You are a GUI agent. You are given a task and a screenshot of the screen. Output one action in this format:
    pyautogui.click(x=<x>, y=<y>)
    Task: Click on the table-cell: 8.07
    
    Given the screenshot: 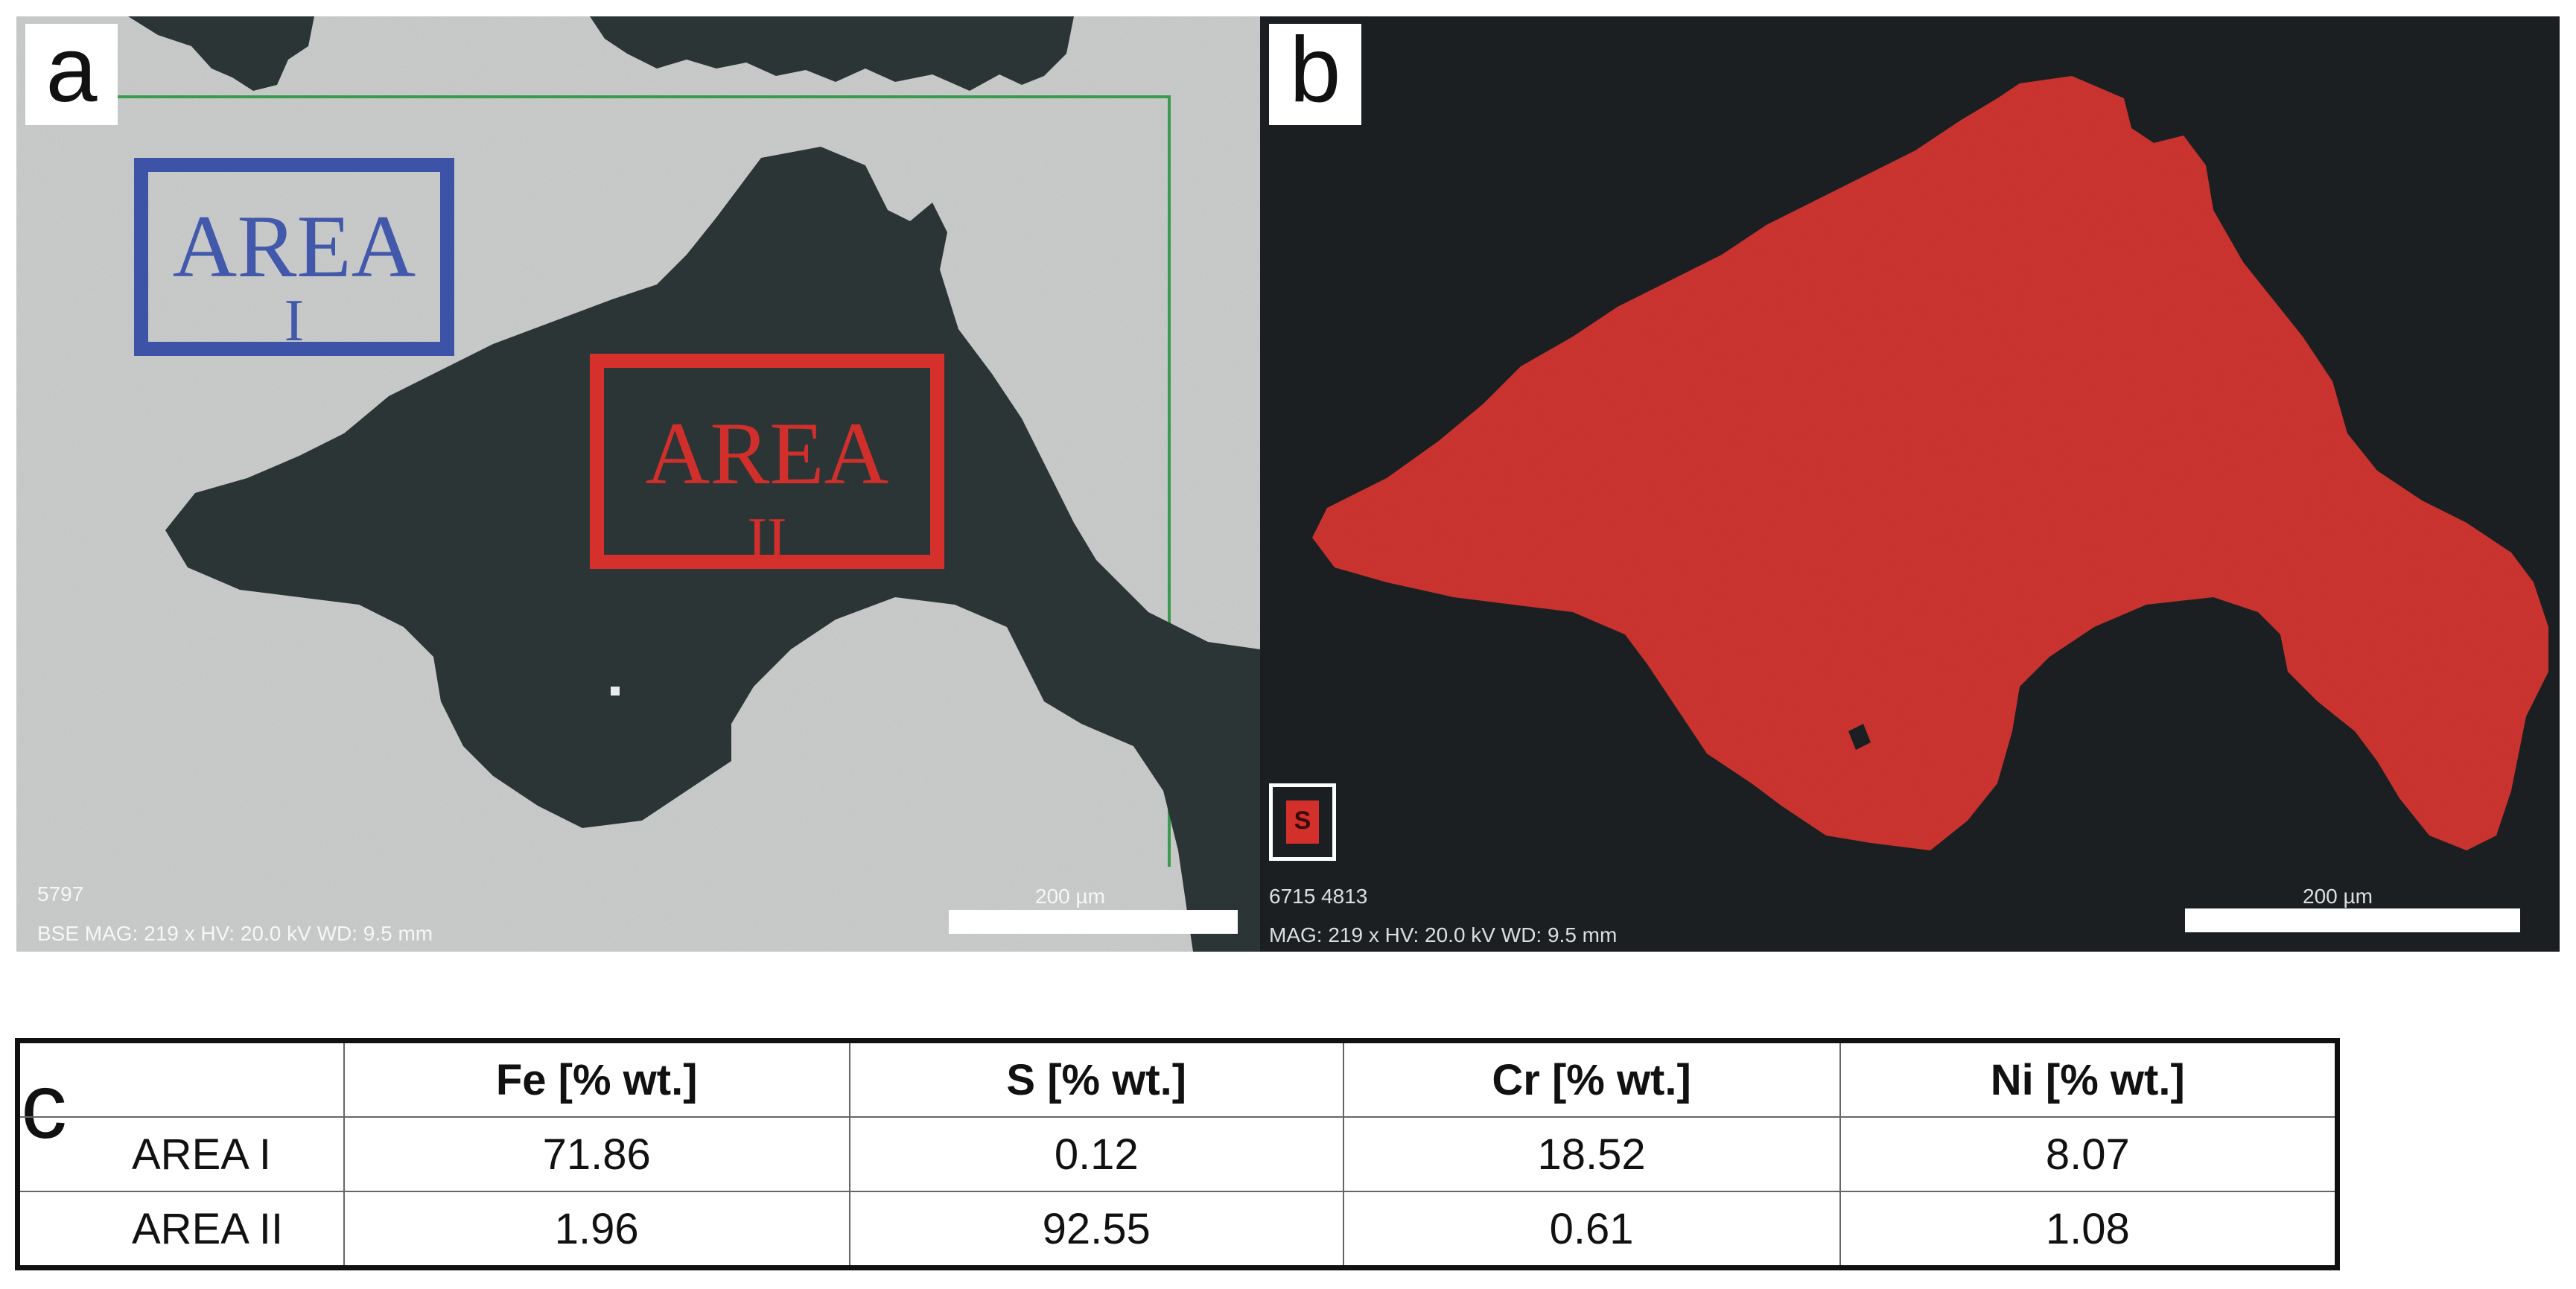 What is the action you would take?
    pyautogui.click(x=2088, y=1154)
    